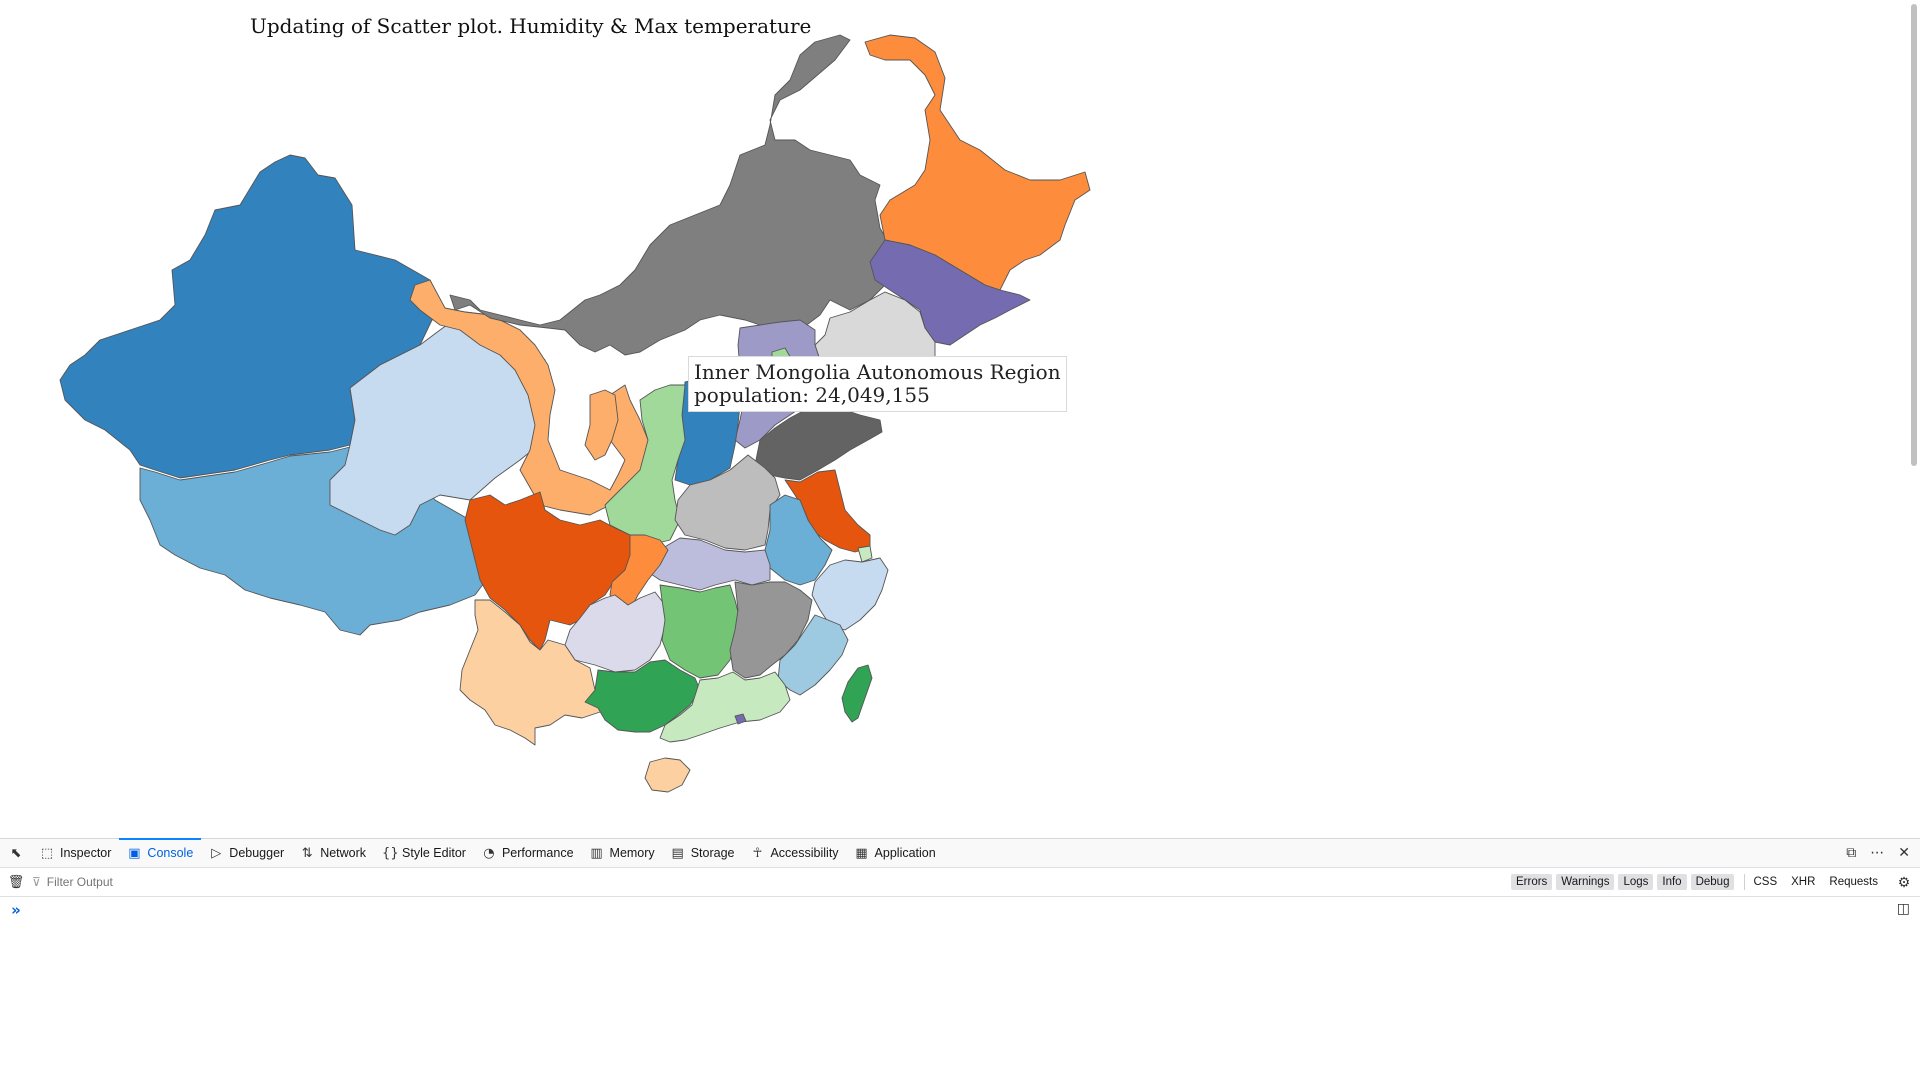 This screenshot has height=1081, width=1920. I want to click on console-sidebar-toggle-icon: ◫, so click(1903, 909).